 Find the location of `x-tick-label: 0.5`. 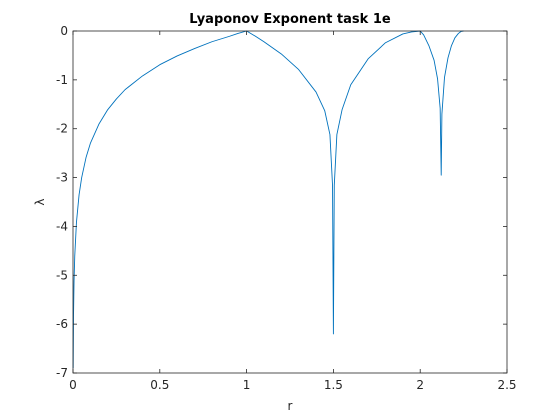

x-tick-label: 0.5 is located at coordinates (159, 385).